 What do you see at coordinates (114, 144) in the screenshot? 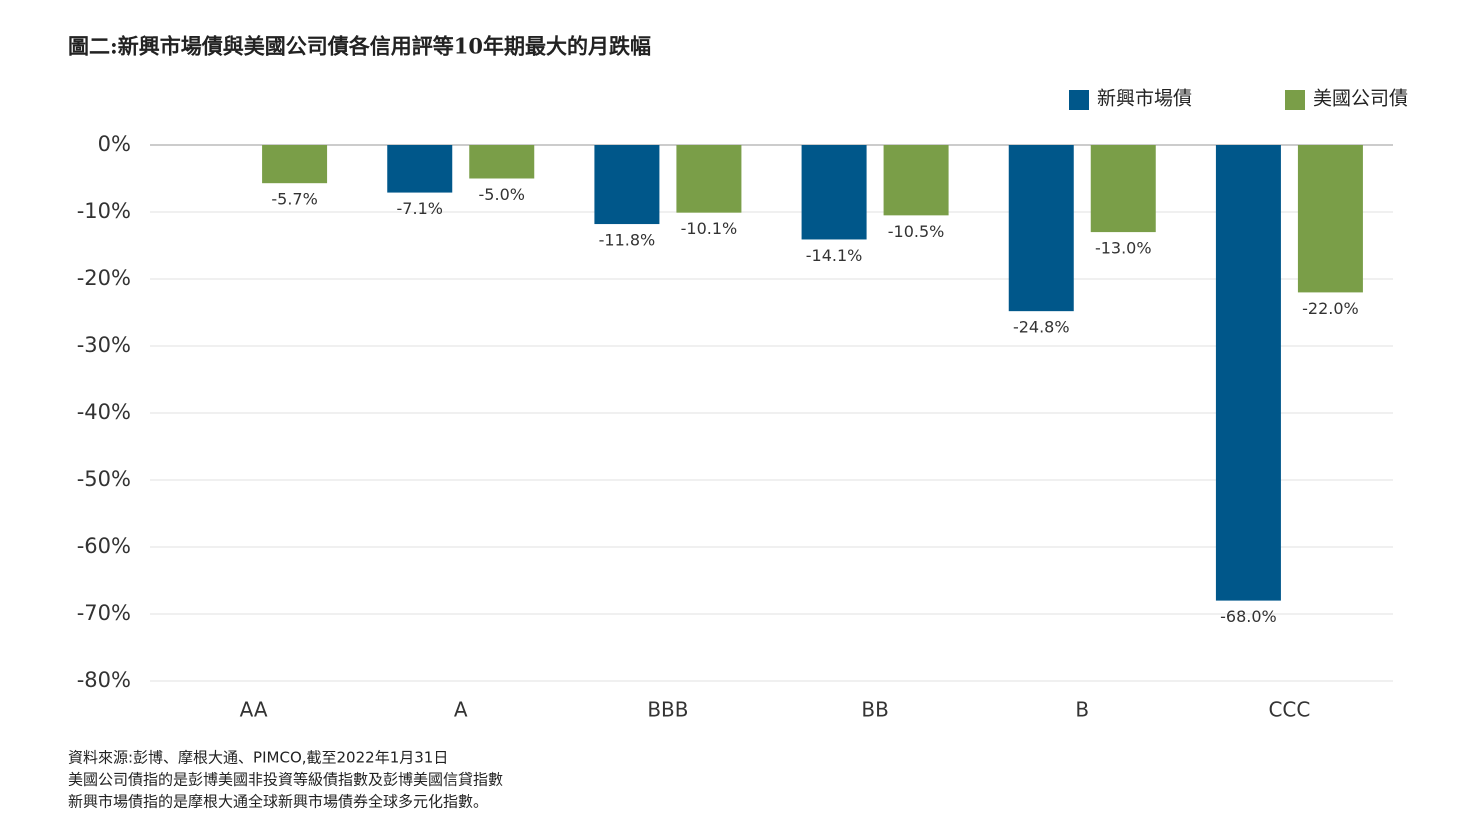
I see `y-tick-label: 0%` at bounding box center [114, 144].